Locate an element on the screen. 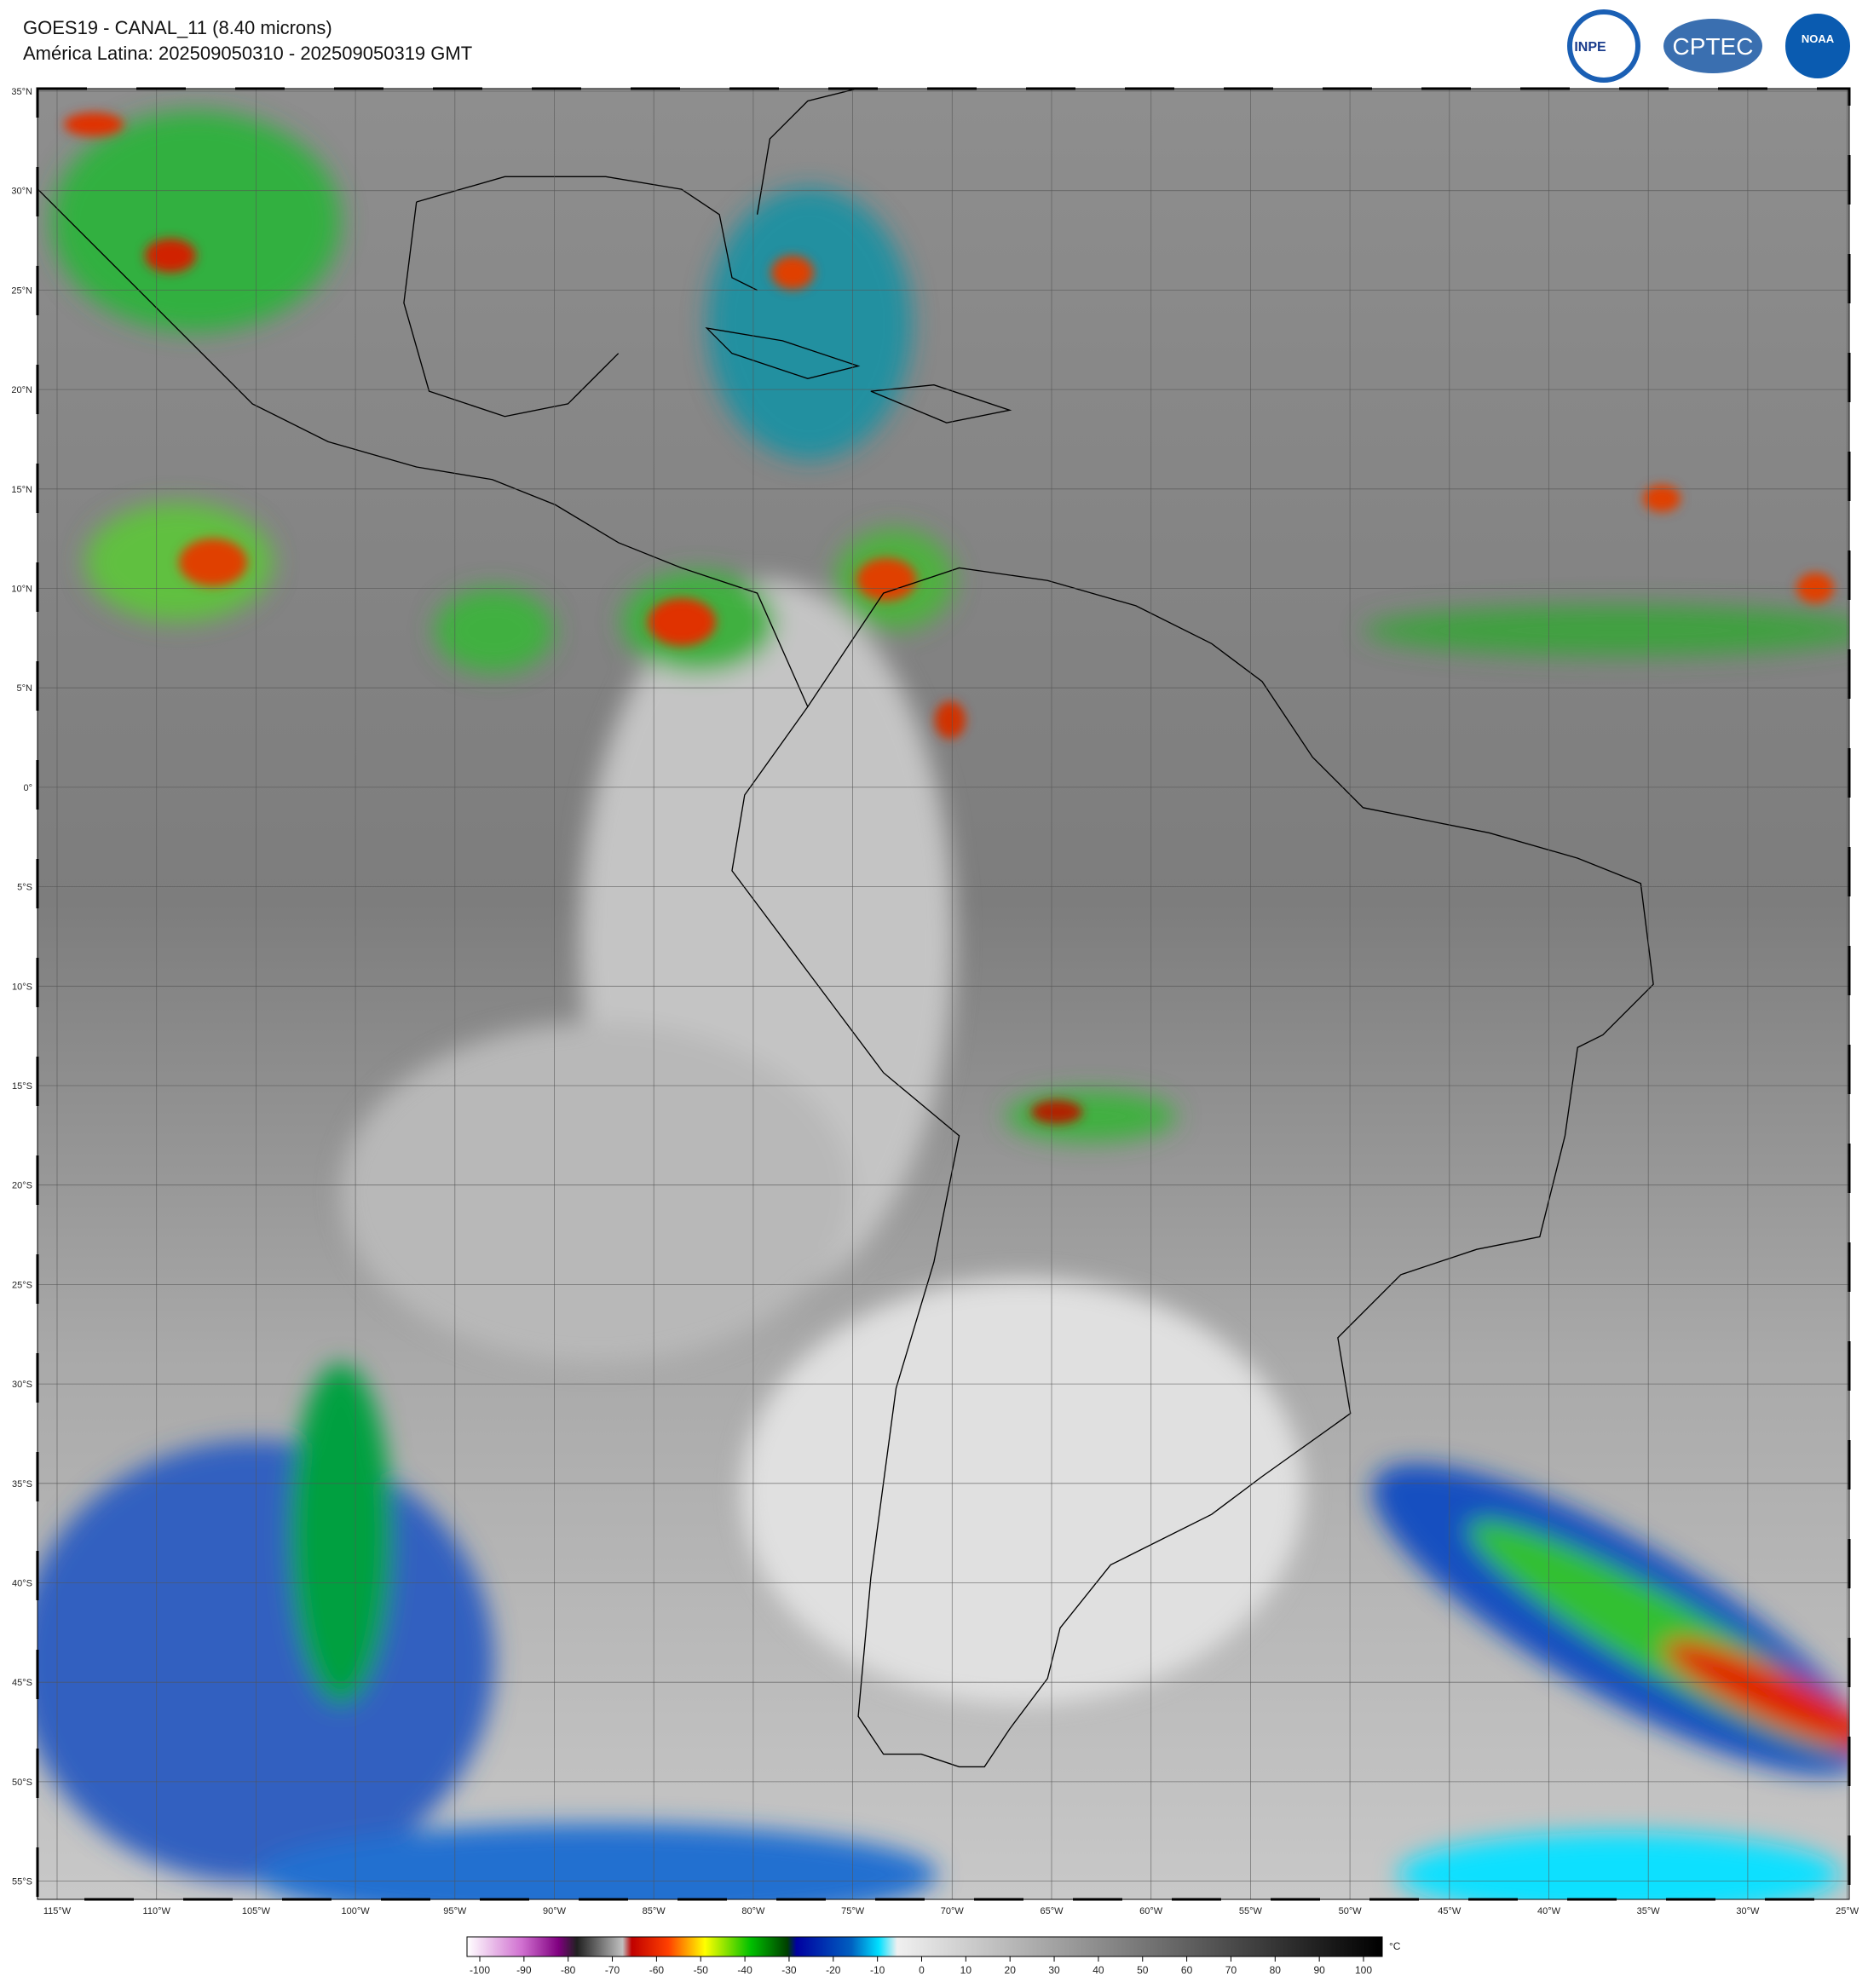  colorbar-tick-label: 20 is located at coordinates (1011, 1970).